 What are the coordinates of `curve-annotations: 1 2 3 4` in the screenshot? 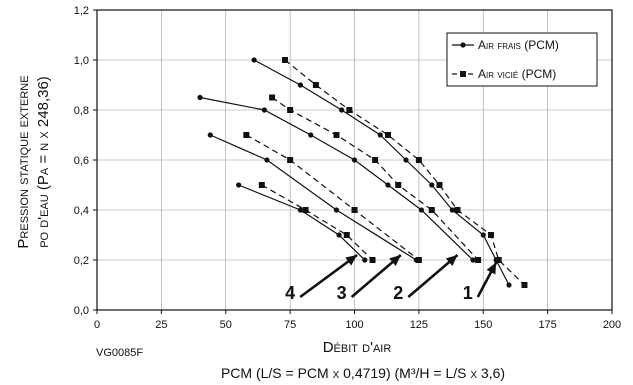 It's located at (391, 278).